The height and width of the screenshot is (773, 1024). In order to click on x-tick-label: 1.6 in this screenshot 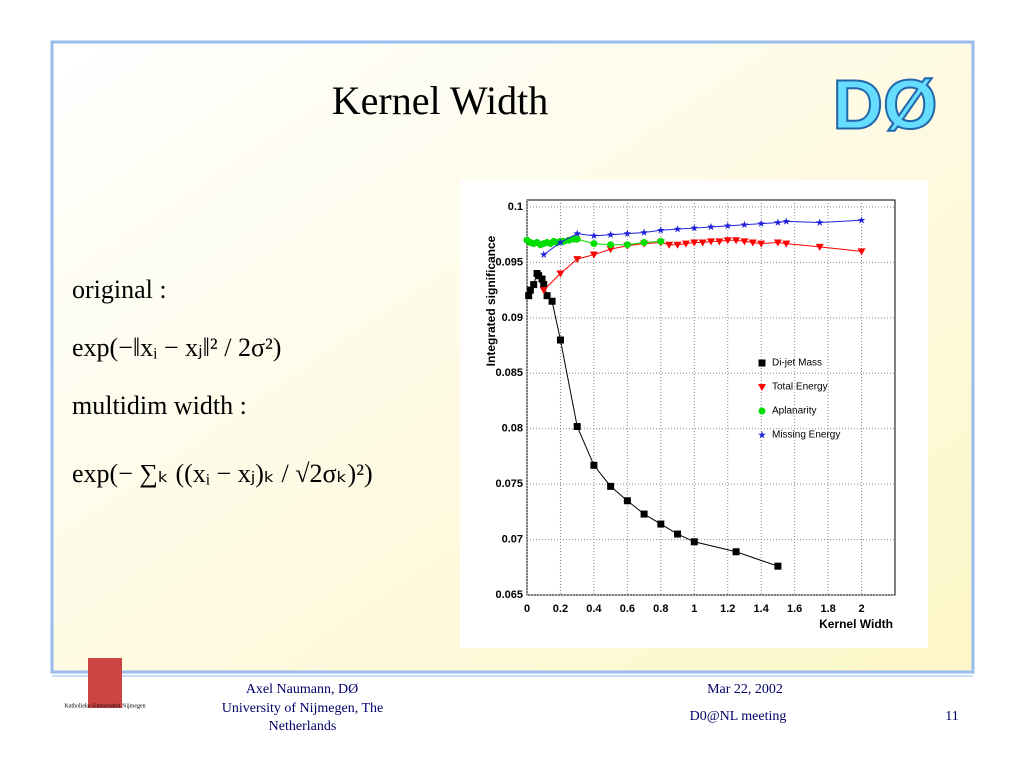, I will do `click(794, 609)`.